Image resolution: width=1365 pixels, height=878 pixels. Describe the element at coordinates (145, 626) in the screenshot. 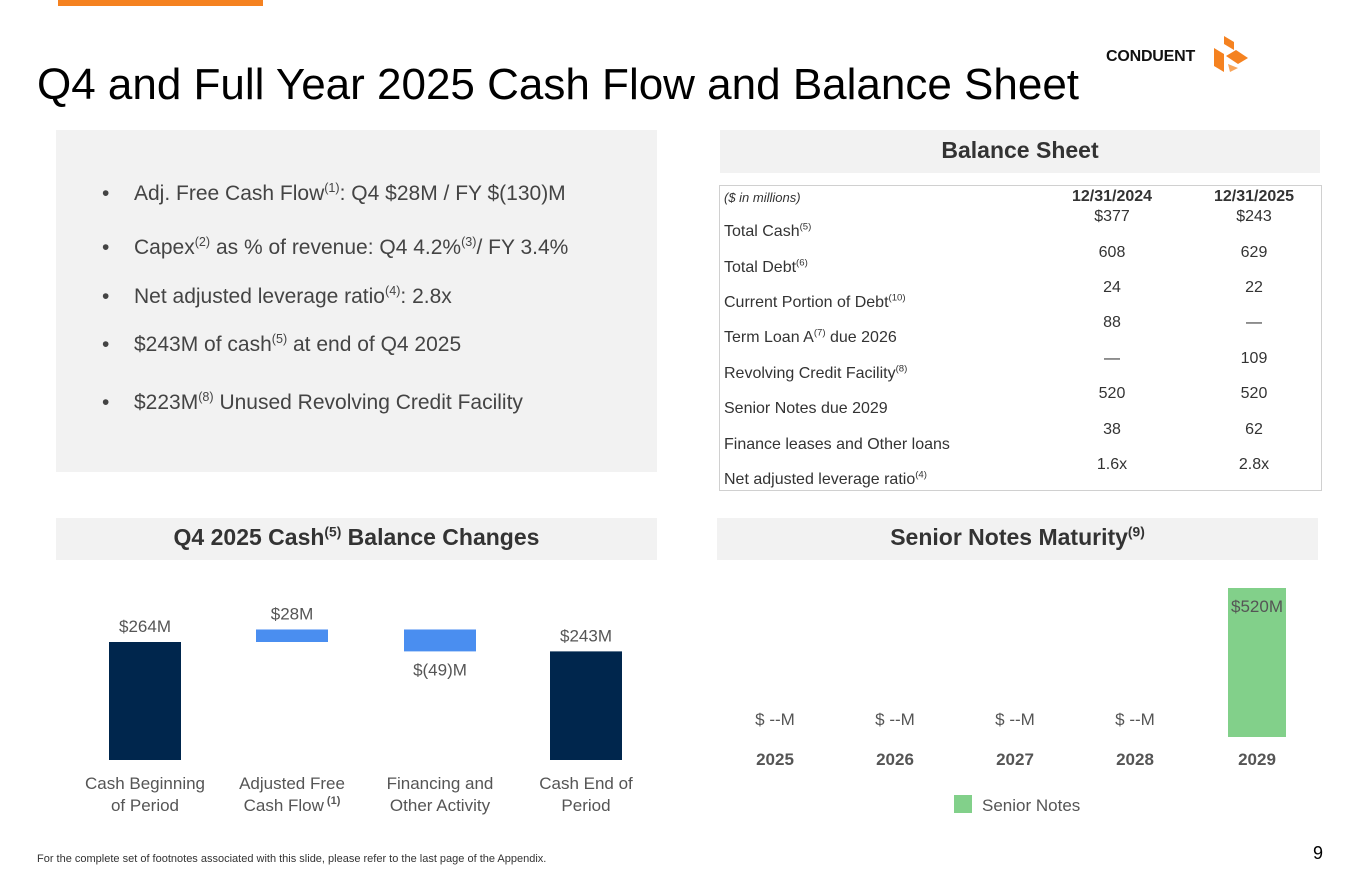

I see `data-label: $264M` at that location.